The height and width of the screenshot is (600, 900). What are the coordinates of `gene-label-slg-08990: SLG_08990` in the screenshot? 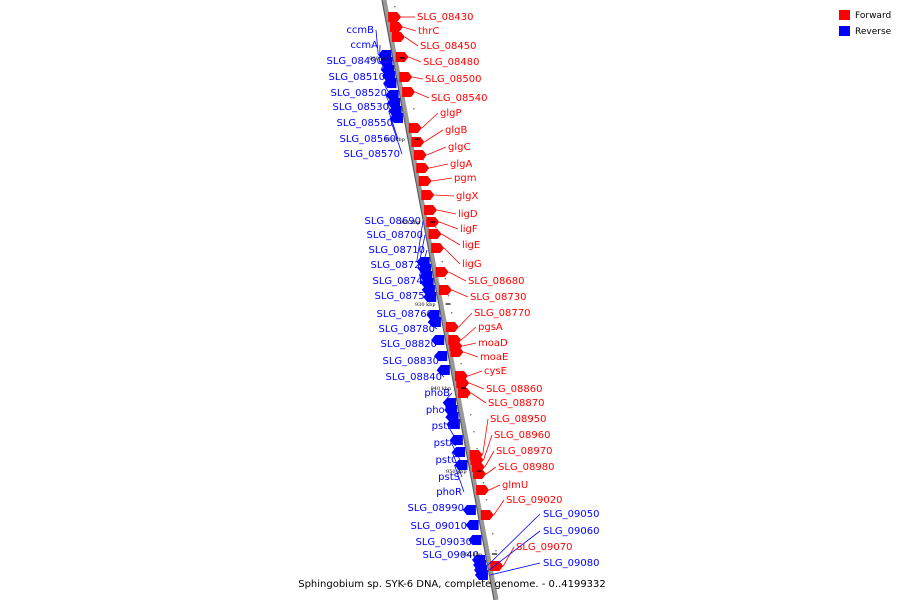 It's located at (436, 508).